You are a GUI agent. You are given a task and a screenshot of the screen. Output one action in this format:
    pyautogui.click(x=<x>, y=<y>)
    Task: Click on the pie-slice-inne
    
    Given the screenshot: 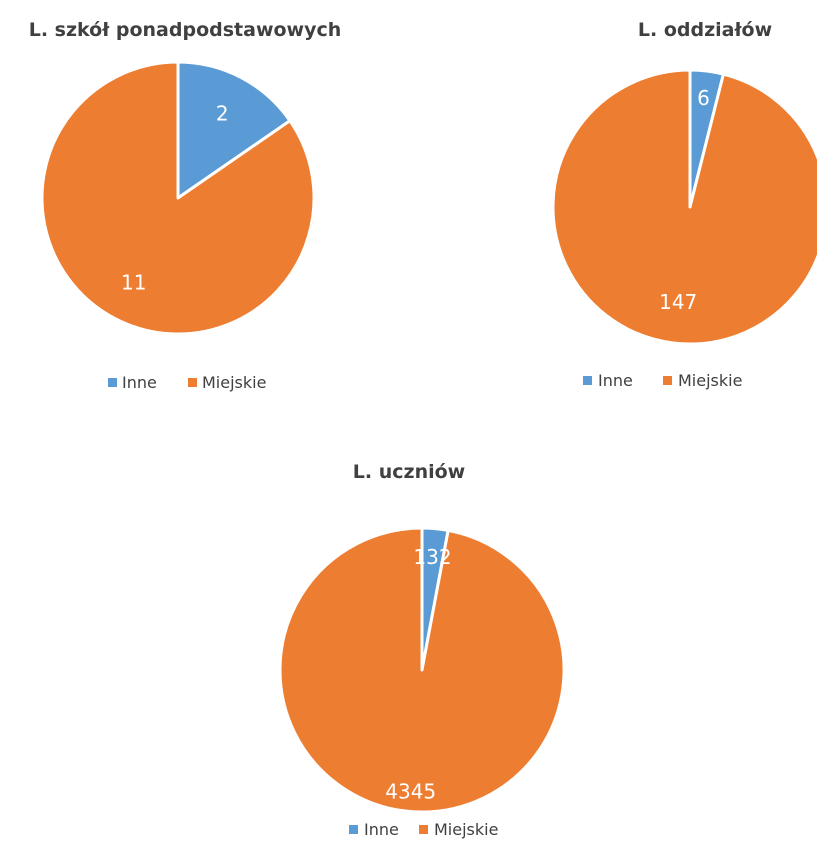 What is the action you would take?
    pyautogui.click(x=234, y=130)
    